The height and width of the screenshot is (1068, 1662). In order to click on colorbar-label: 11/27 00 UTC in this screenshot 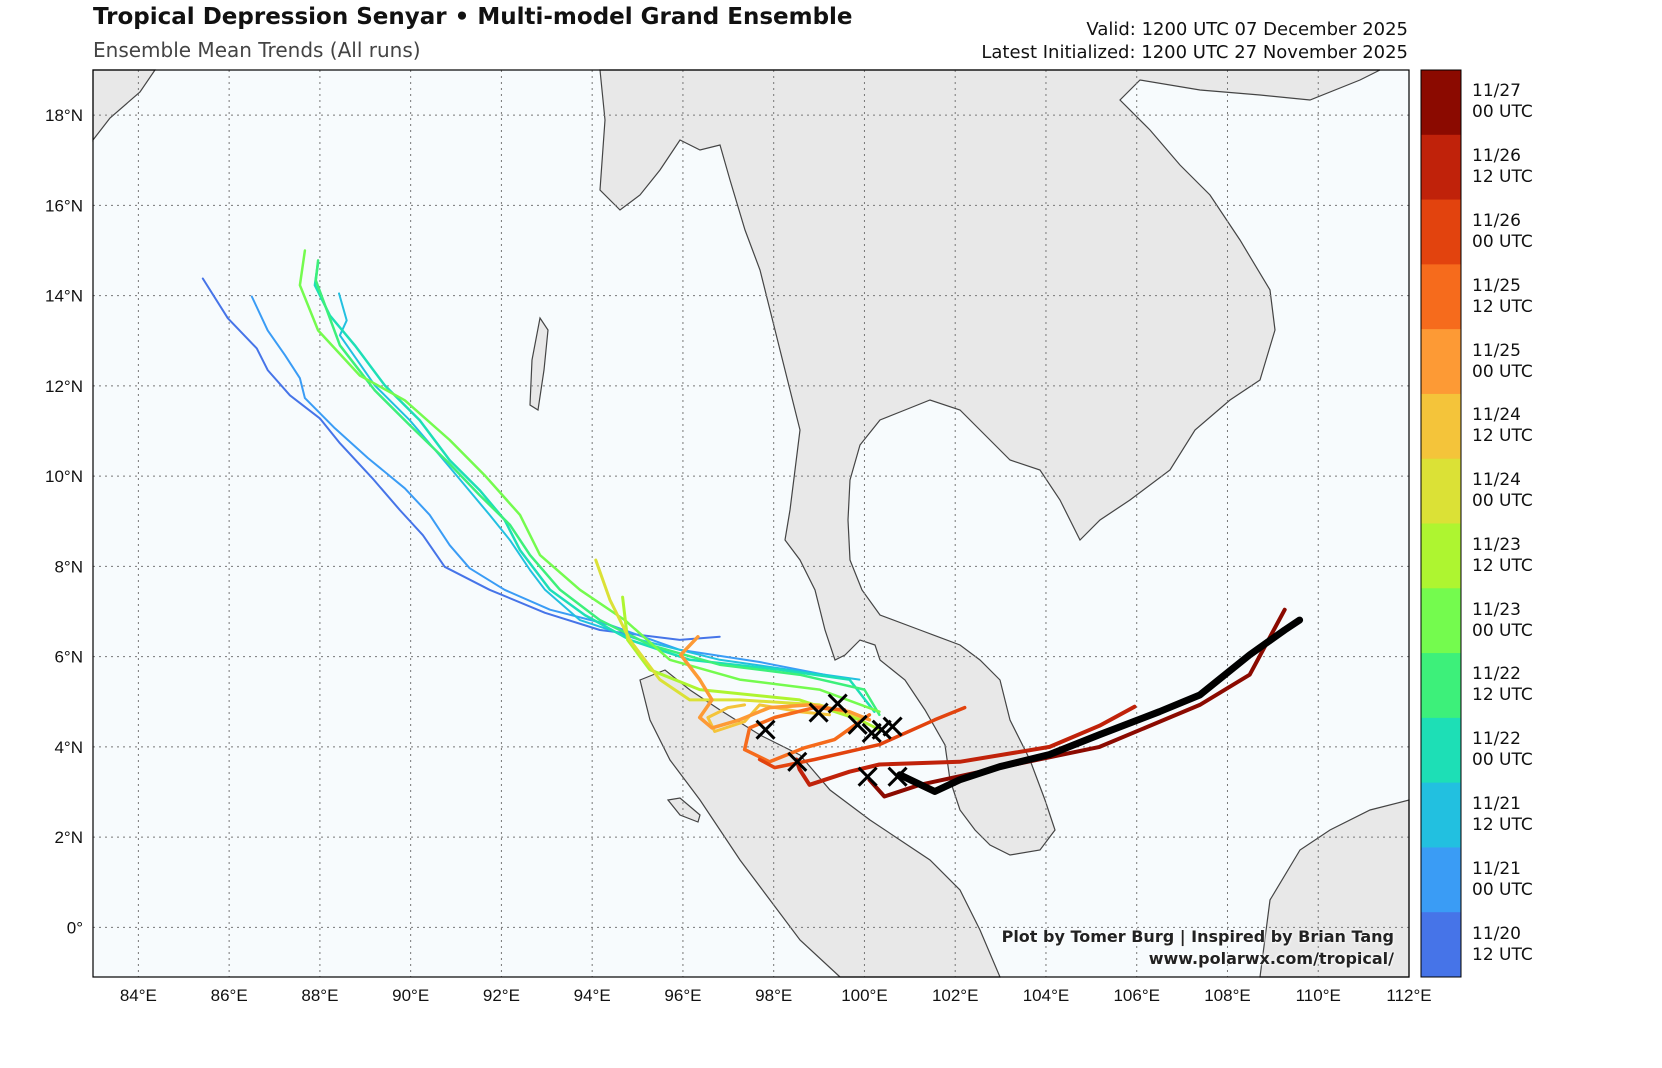, I will do `click(1502, 102)`.